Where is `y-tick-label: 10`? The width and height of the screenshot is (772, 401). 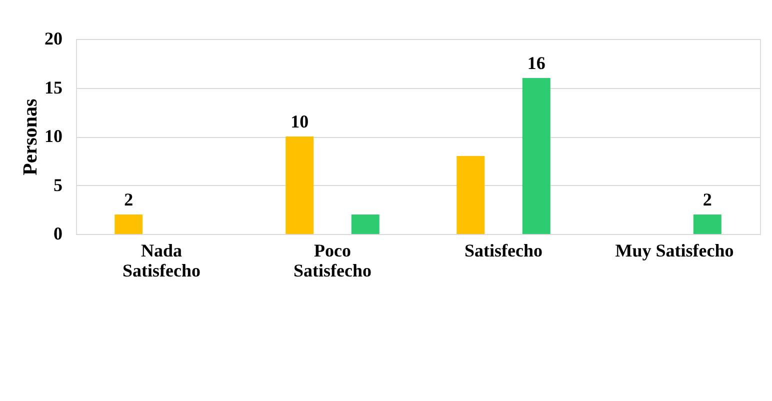
y-tick-label: 10 is located at coordinates (53, 136).